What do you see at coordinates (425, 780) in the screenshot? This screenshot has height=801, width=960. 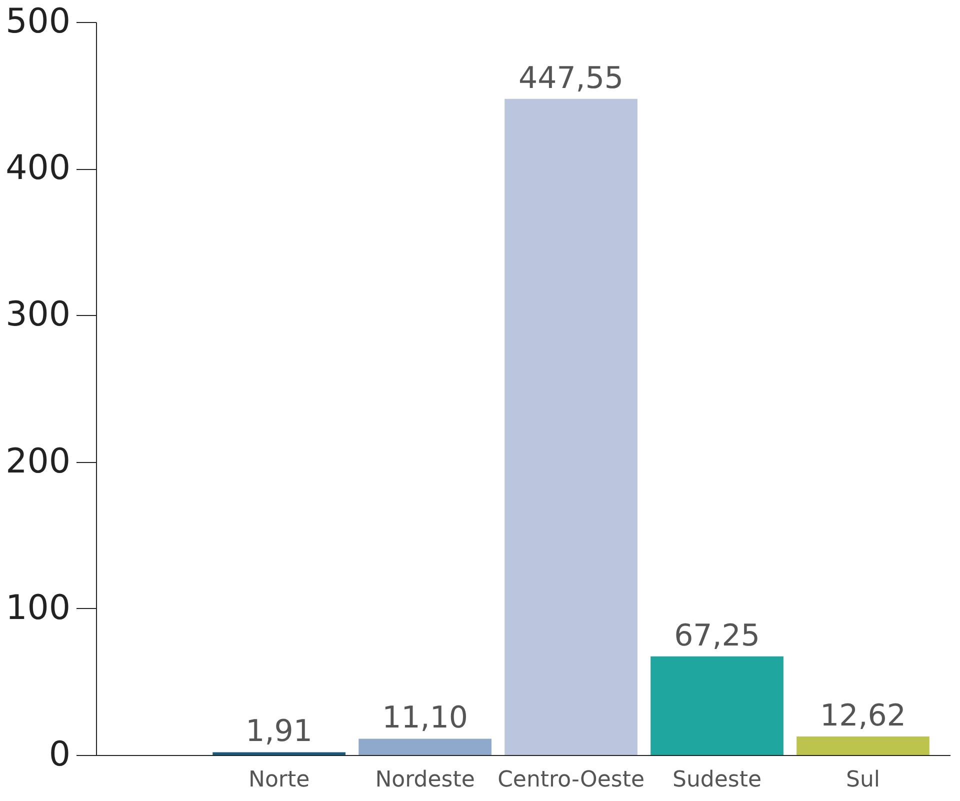 I see `x-tick-label: Nordeste` at bounding box center [425, 780].